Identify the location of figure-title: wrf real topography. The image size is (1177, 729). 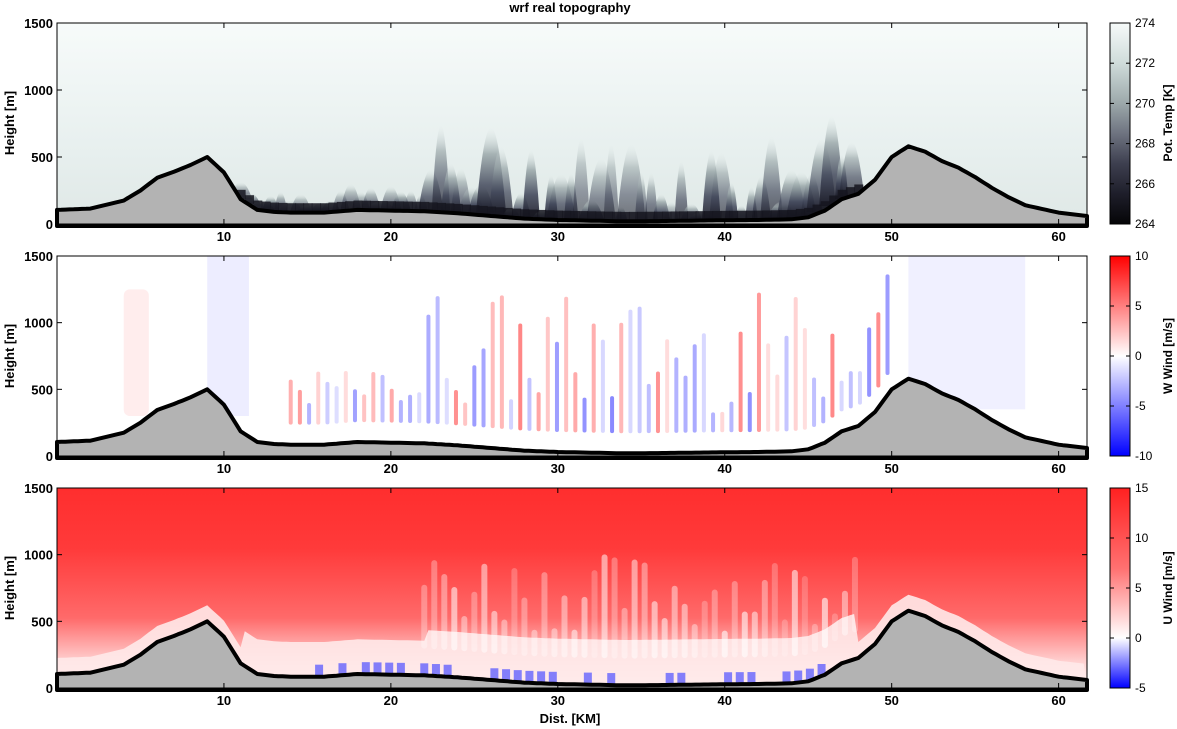
(569, 7).